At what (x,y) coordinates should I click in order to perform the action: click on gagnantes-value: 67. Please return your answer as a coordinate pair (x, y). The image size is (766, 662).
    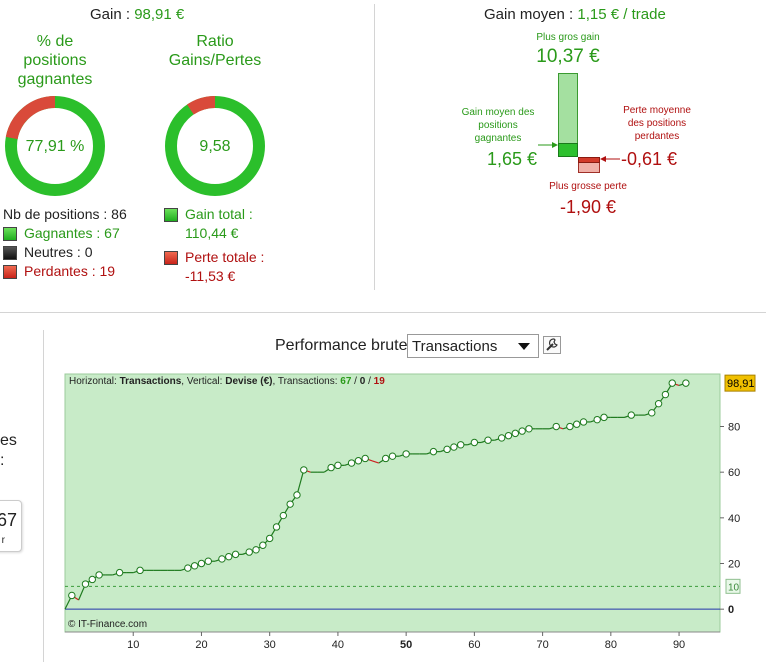
    Looking at the image, I should click on (112, 233).